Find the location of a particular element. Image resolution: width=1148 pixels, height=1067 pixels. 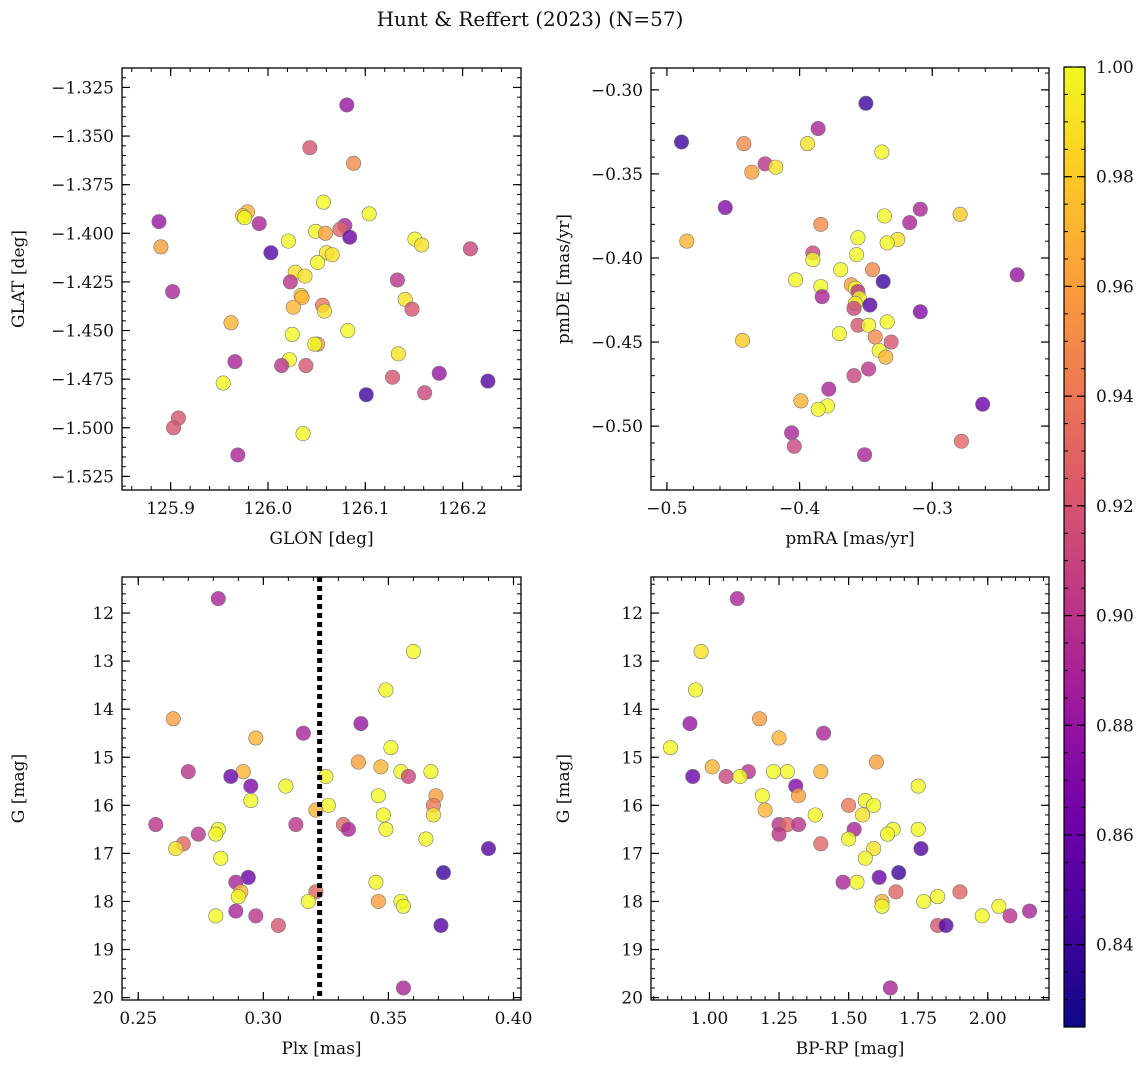

x-axis-label: pmRA [mas/yr] is located at coordinates (849, 539).